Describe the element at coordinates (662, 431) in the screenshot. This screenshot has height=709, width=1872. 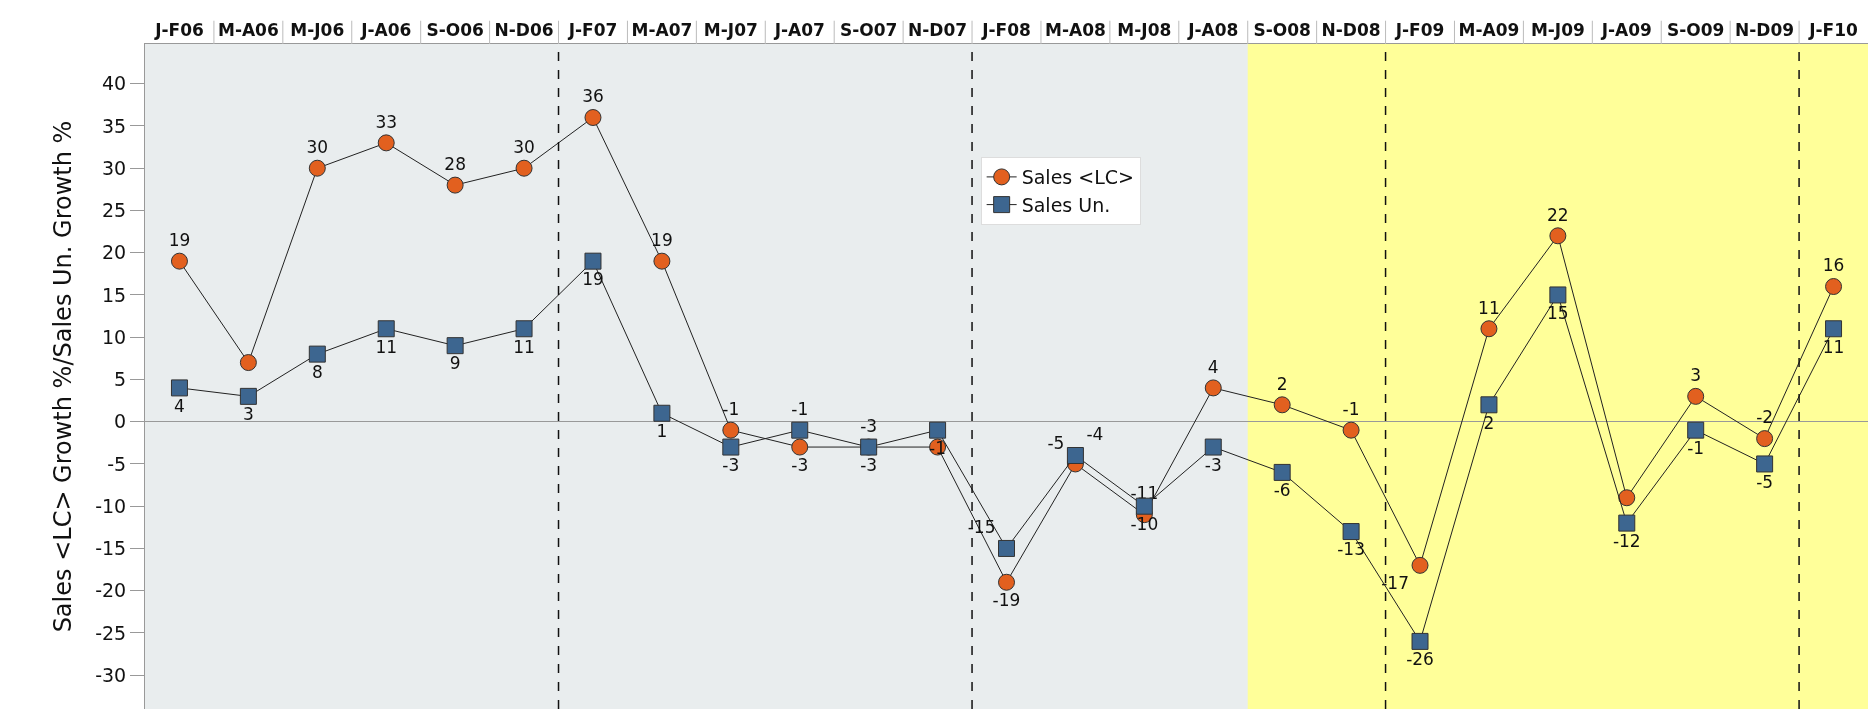
I see `data-label: 1` at that location.